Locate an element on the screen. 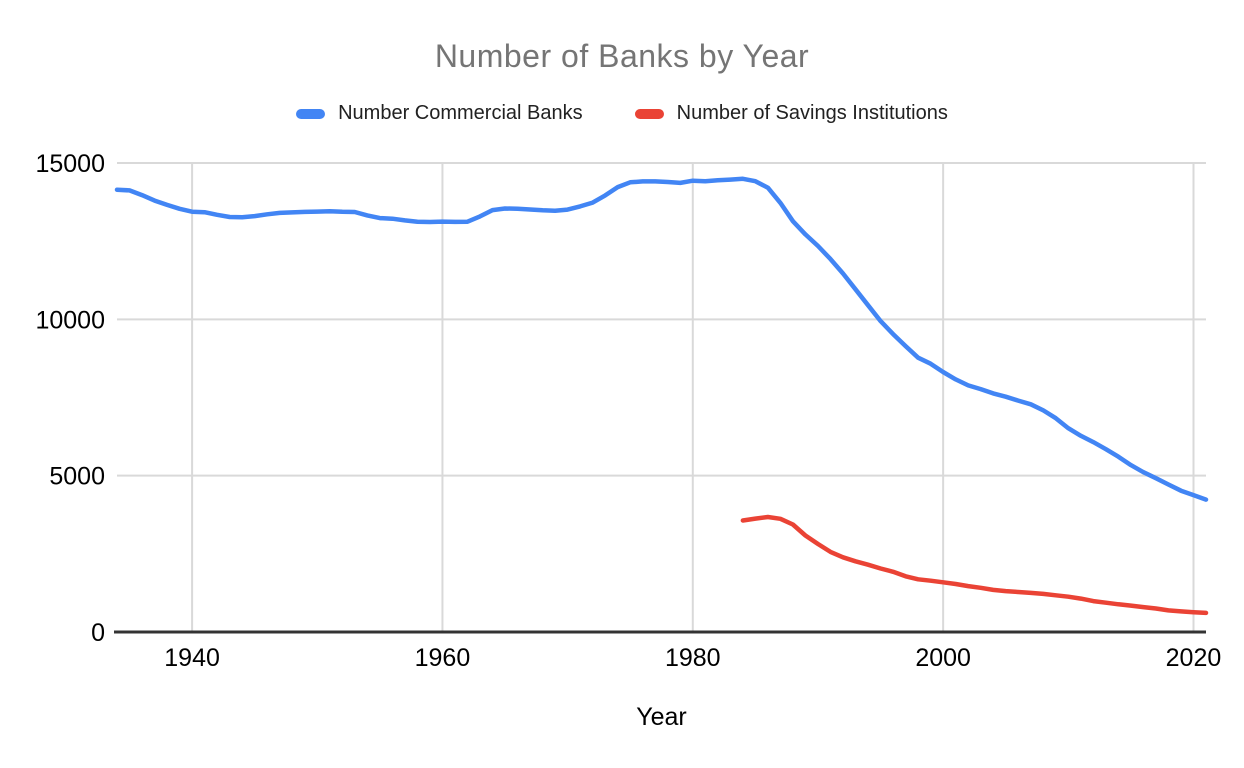 The height and width of the screenshot is (768, 1244). x-tick-label-2020: 2020 is located at coordinates (1194, 658).